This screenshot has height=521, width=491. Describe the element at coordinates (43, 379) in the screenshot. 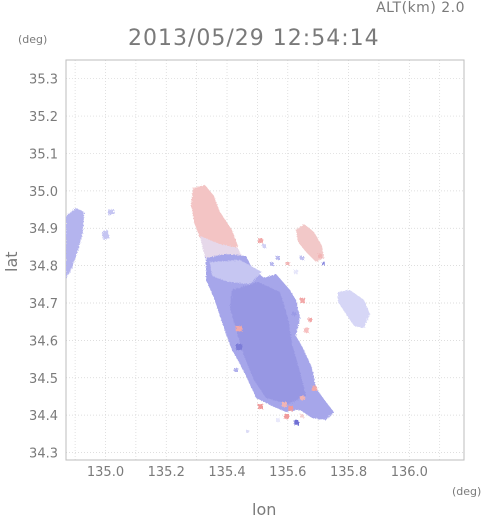

I see `y-tick-label: 34.5` at that location.